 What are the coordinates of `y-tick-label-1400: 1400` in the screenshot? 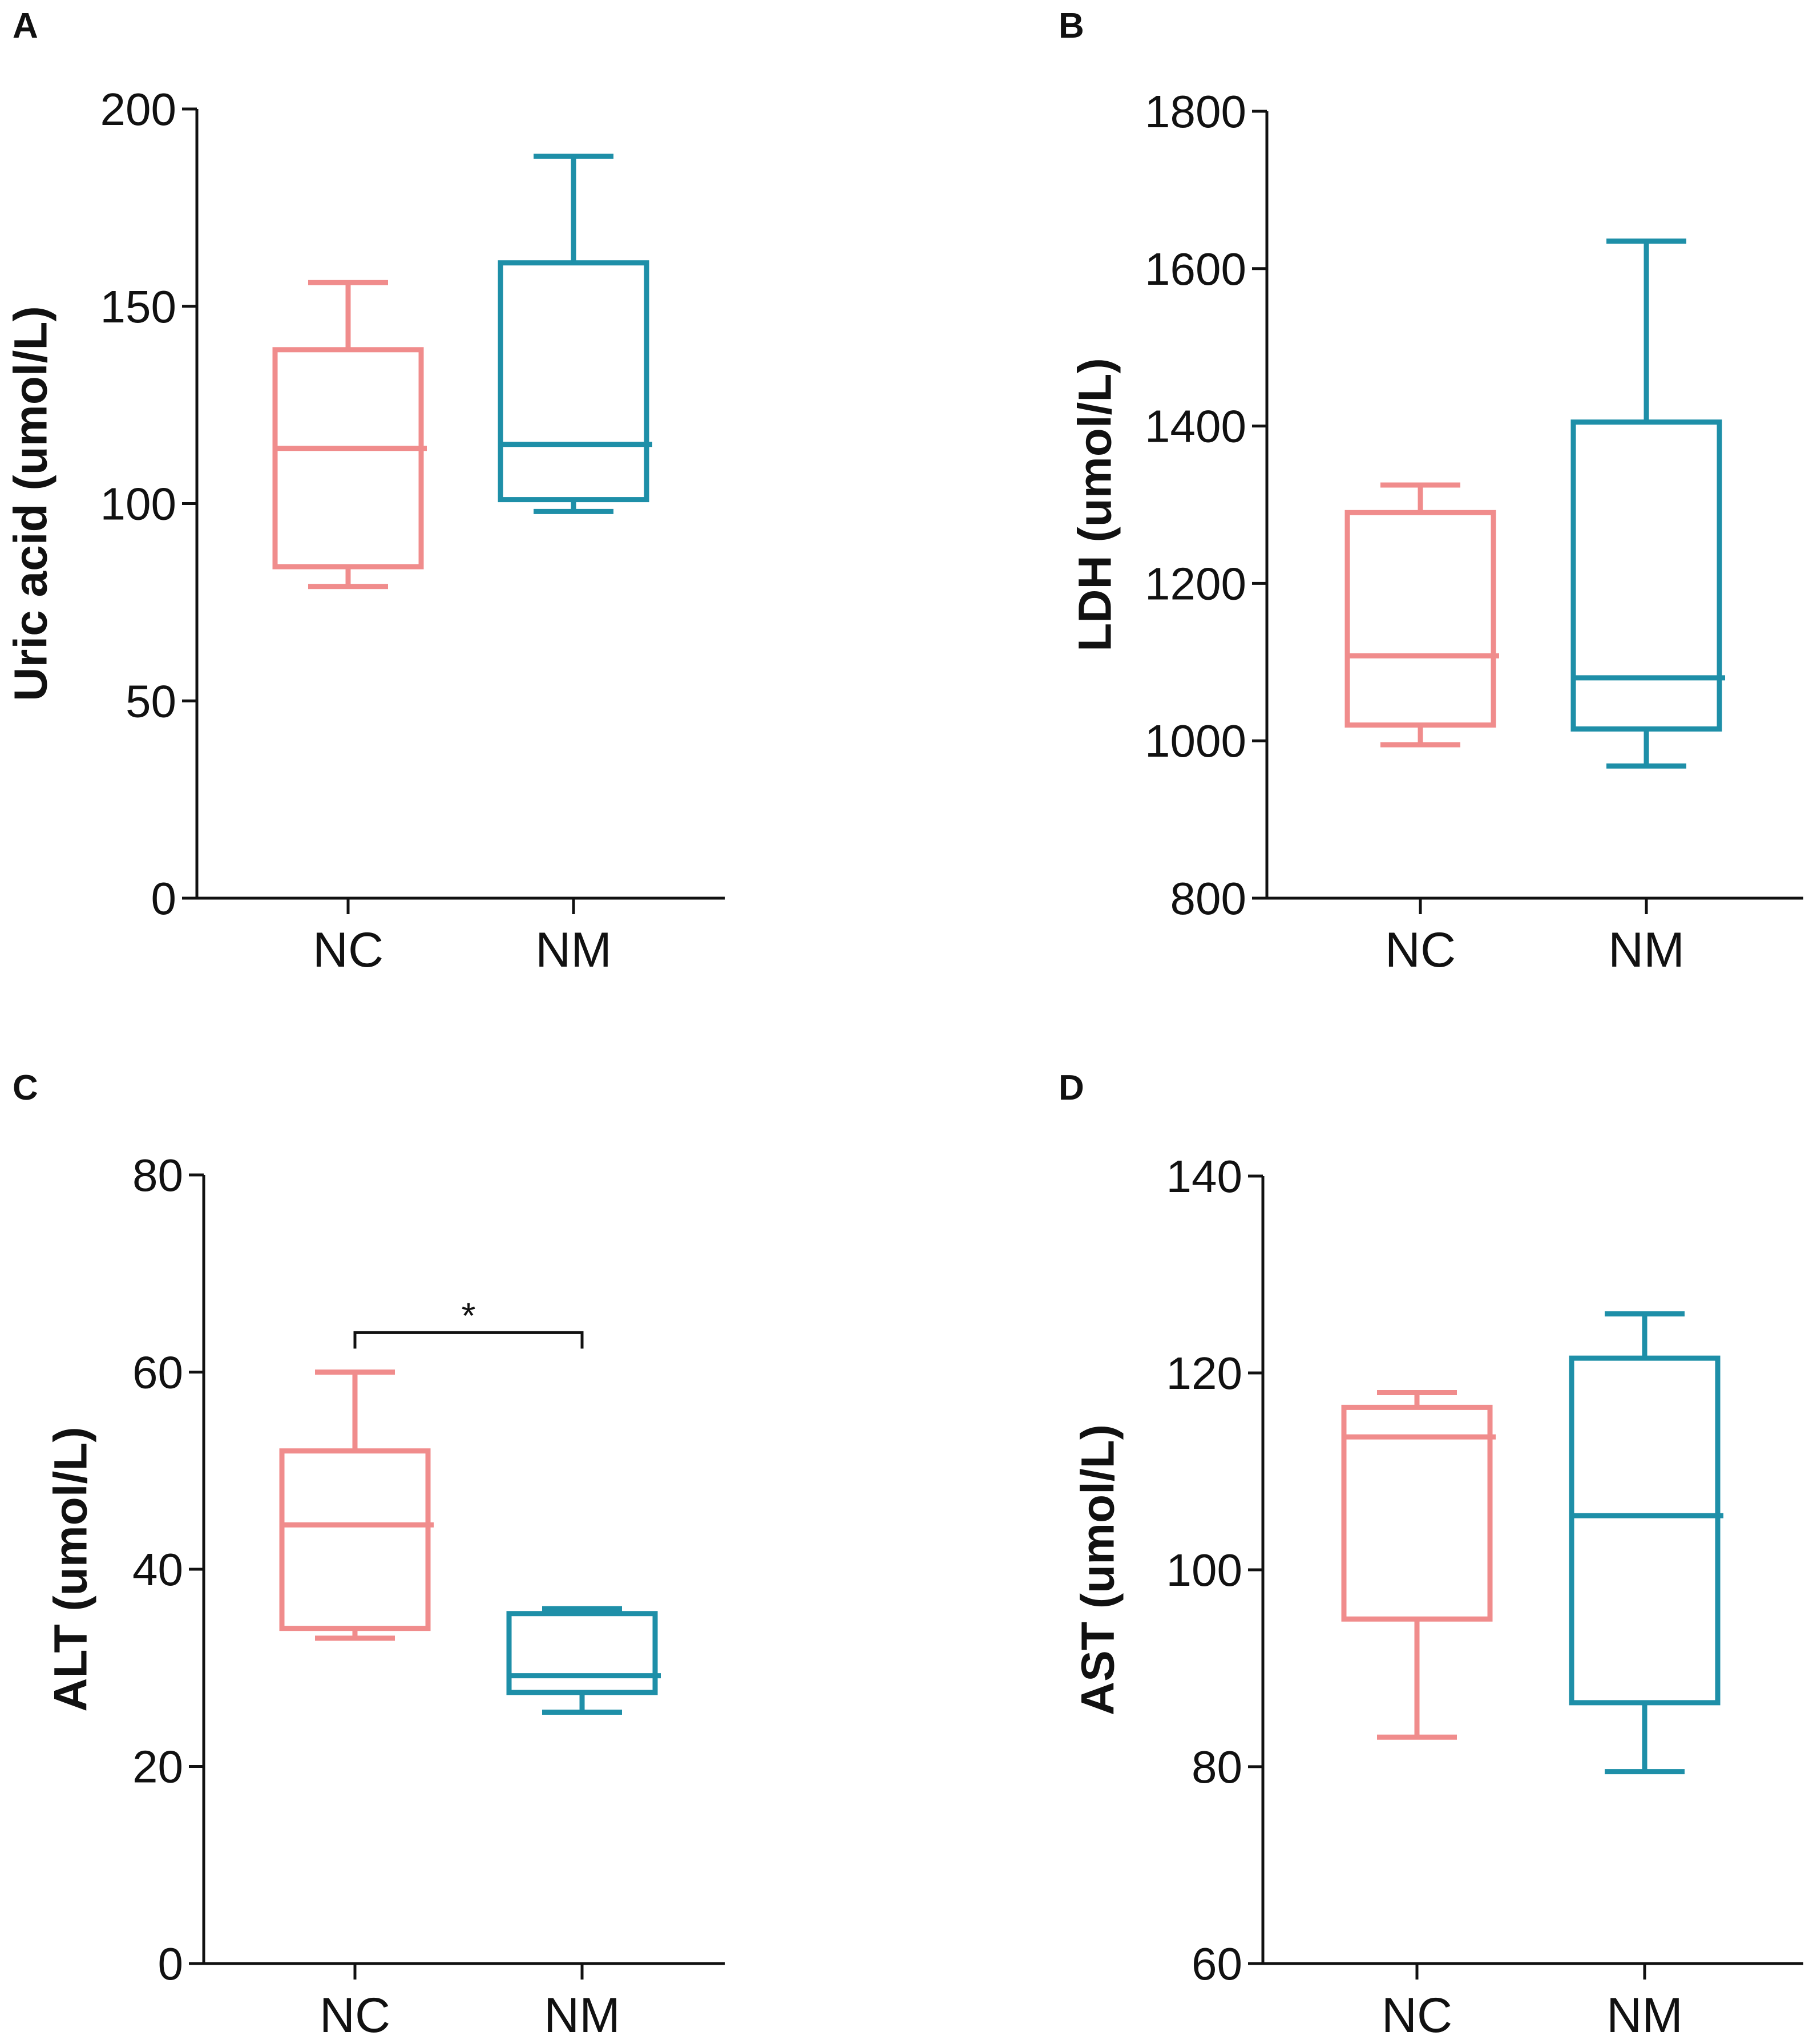 It's located at (1195, 426).